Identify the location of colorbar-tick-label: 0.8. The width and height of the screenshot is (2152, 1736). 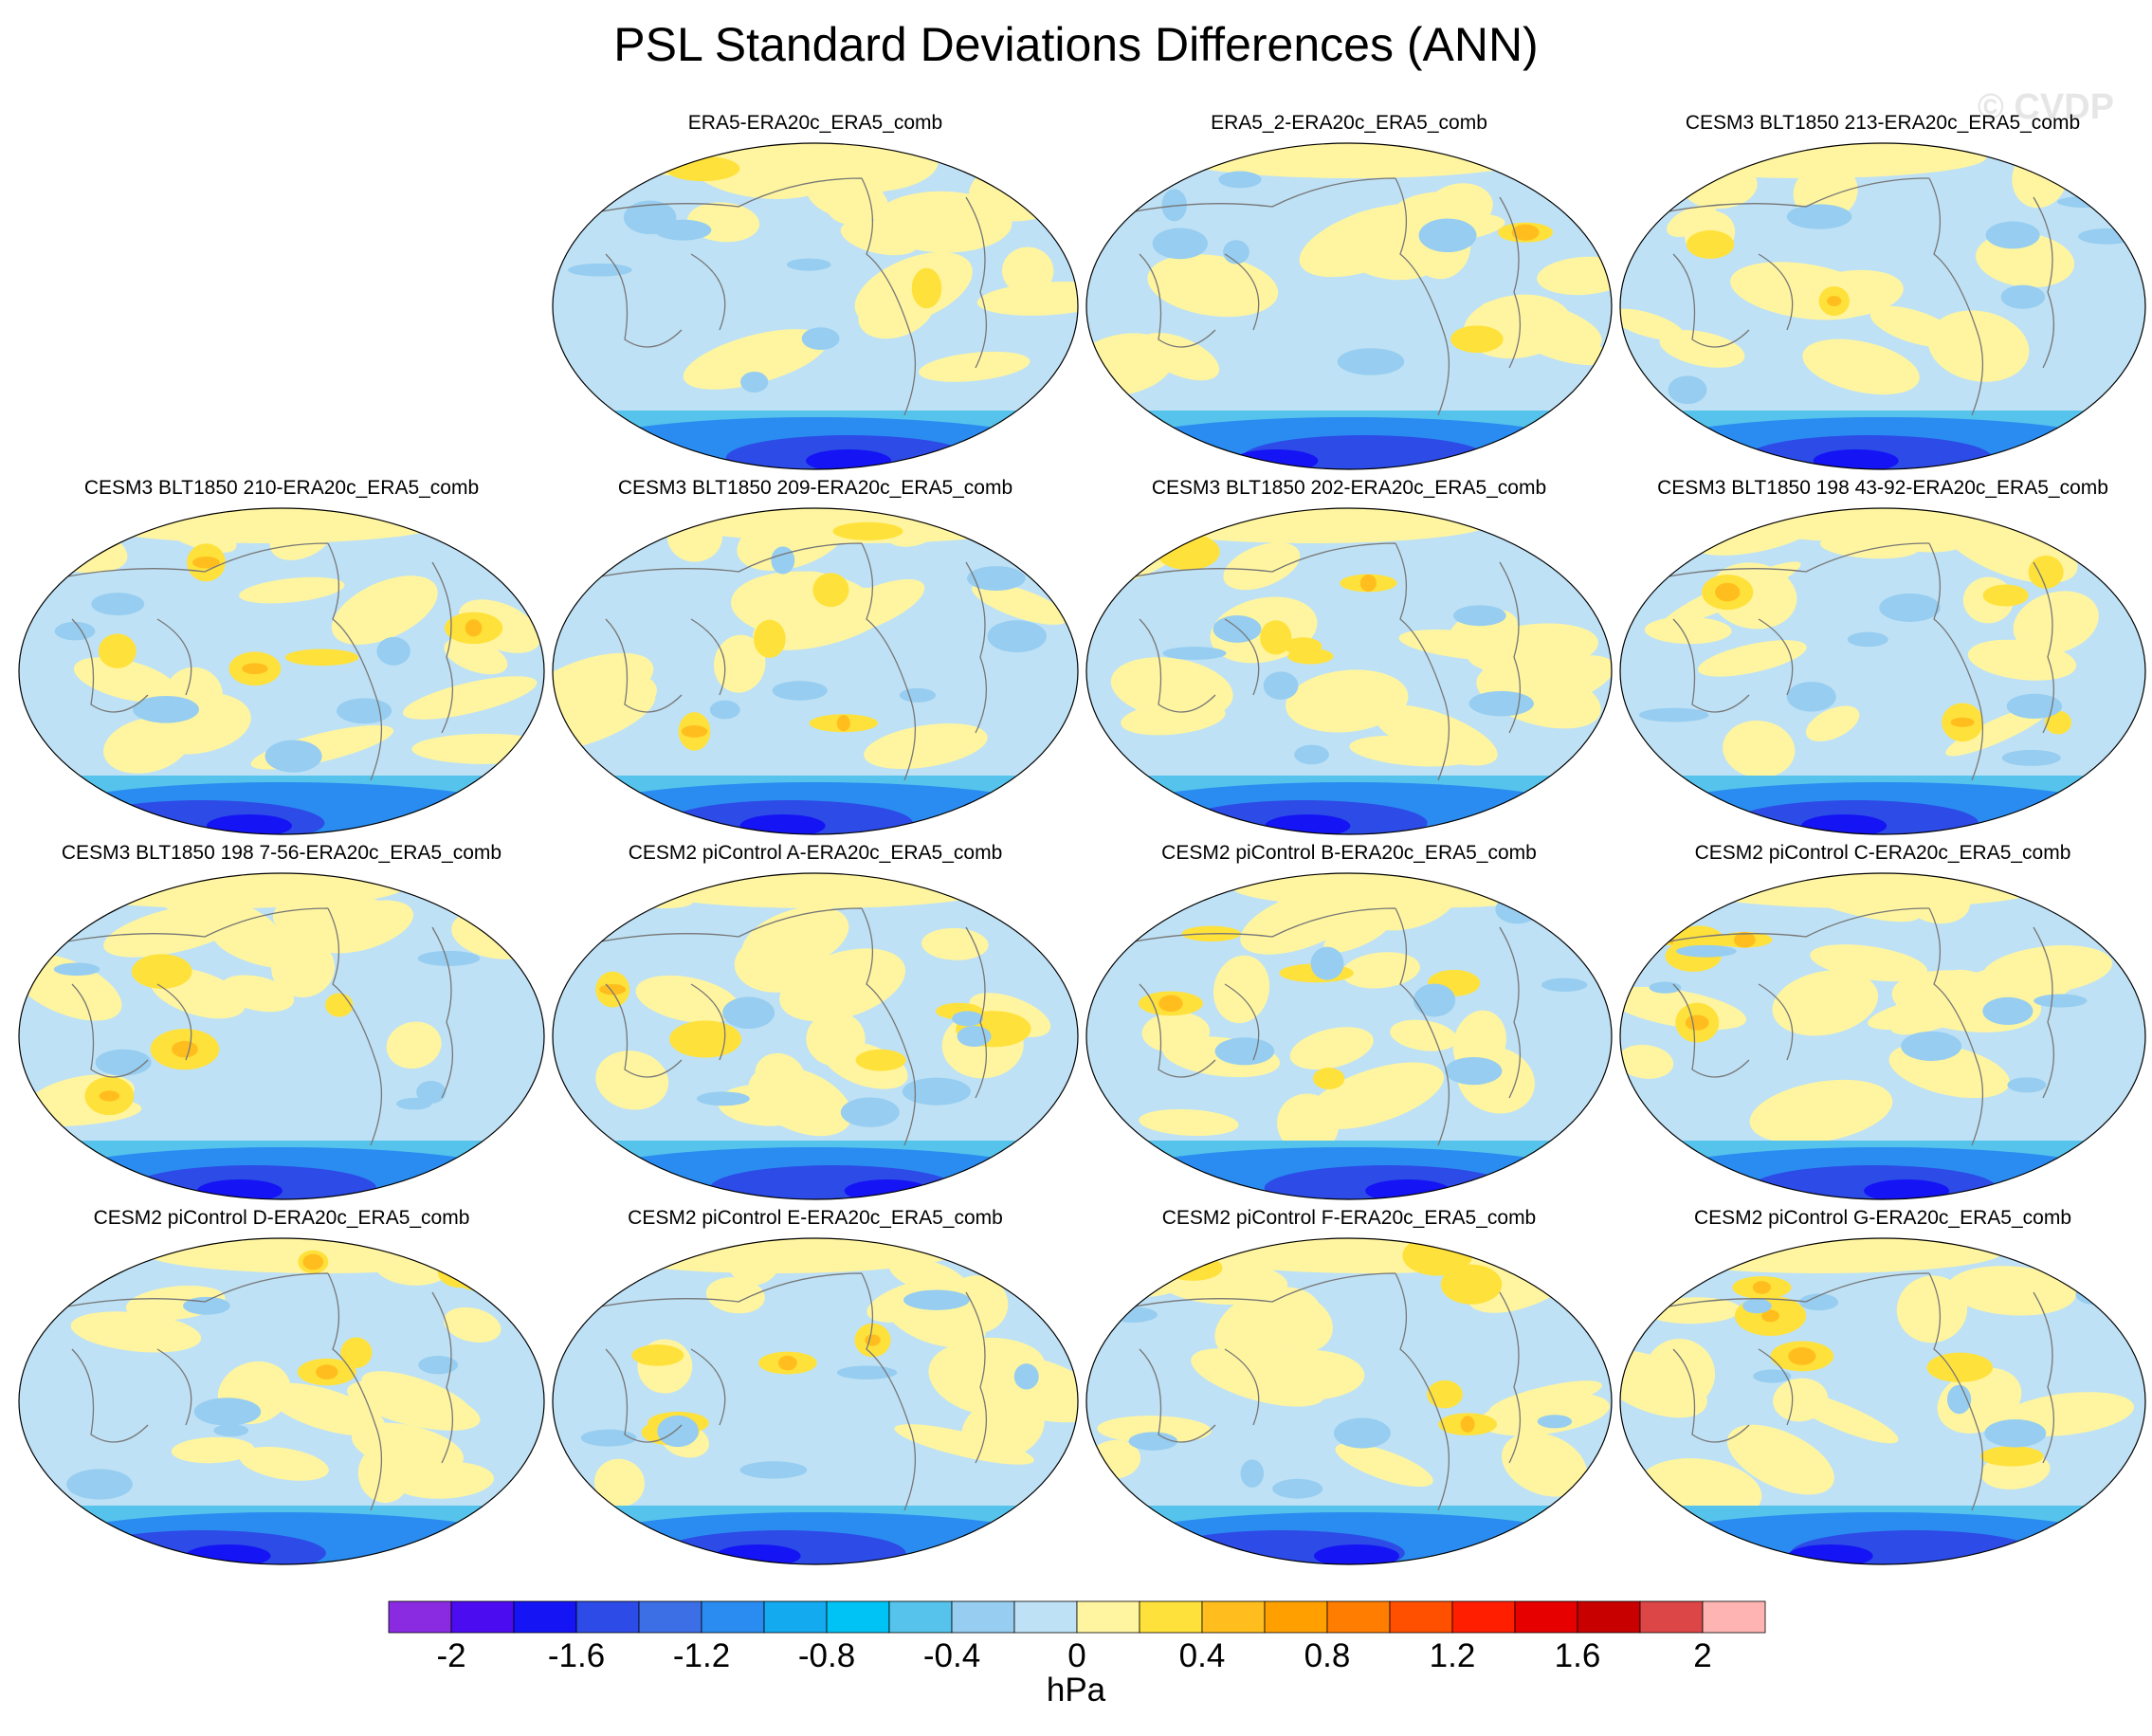
(1327, 1655).